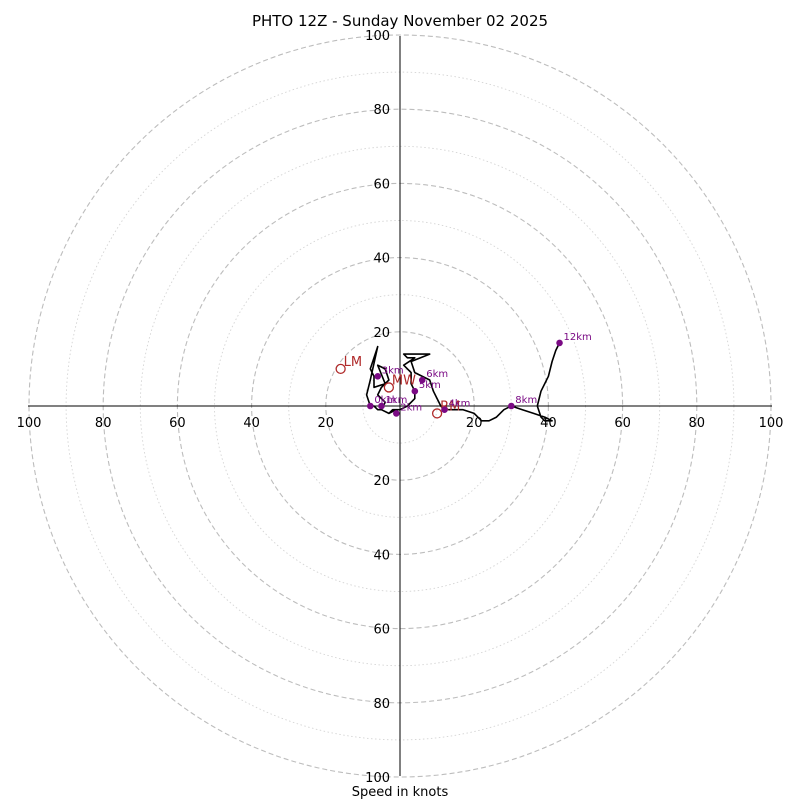 The height and width of the screenshot is (800, 800). Describe the element at coordinates (526, 400) in the screenshot. I see `height-label-8km: 8km` at that location.